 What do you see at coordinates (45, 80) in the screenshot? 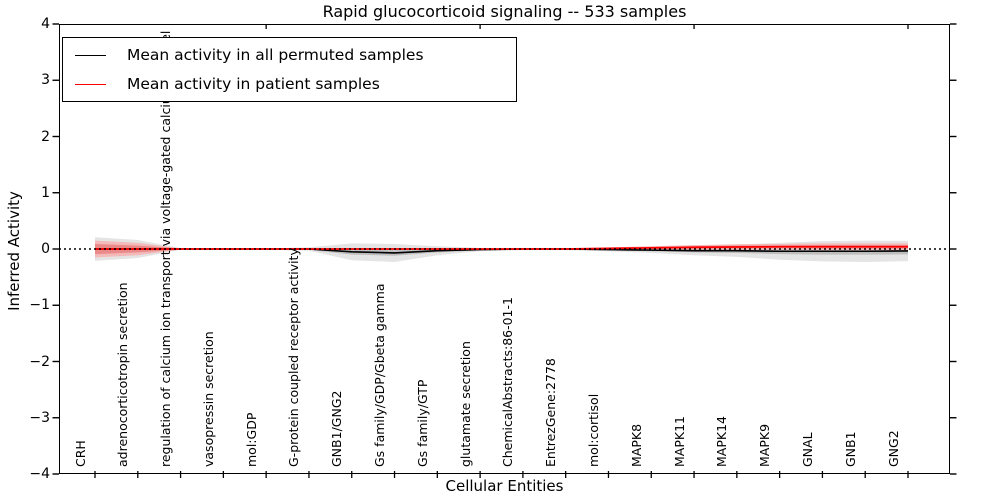
I see `y-tick-label: 3` at bounding box center [45, 80].